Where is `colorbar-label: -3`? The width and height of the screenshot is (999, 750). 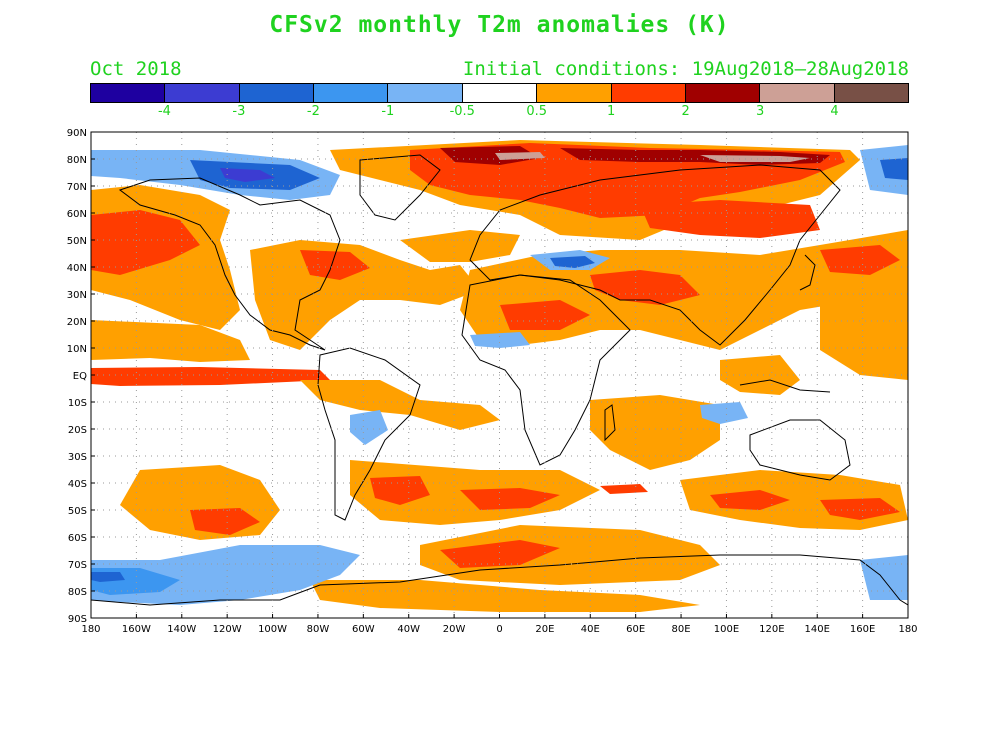 colorbar-label: -3 is located at coordinates (239, 111).